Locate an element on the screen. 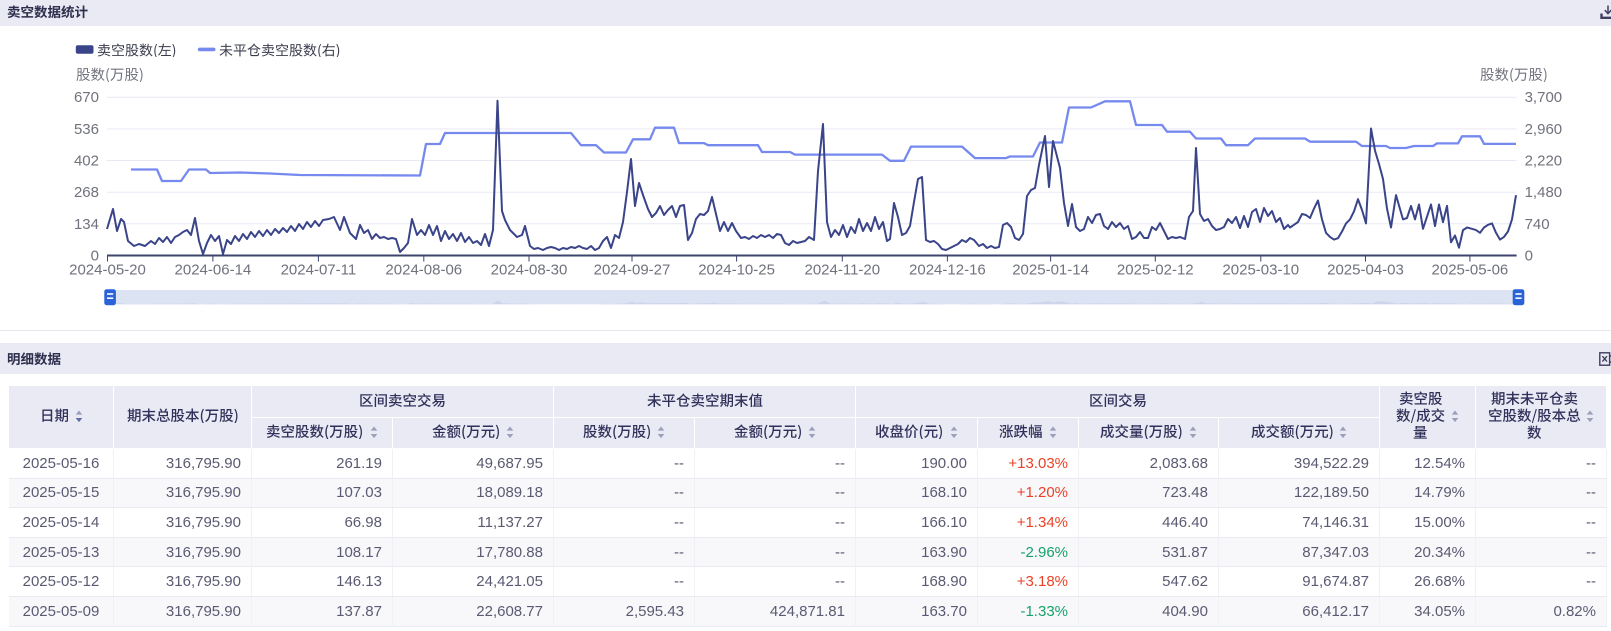 This screenshot has height=631, width=1611. svg-text: 2024-08-30 is located at coordinates (529, 270).